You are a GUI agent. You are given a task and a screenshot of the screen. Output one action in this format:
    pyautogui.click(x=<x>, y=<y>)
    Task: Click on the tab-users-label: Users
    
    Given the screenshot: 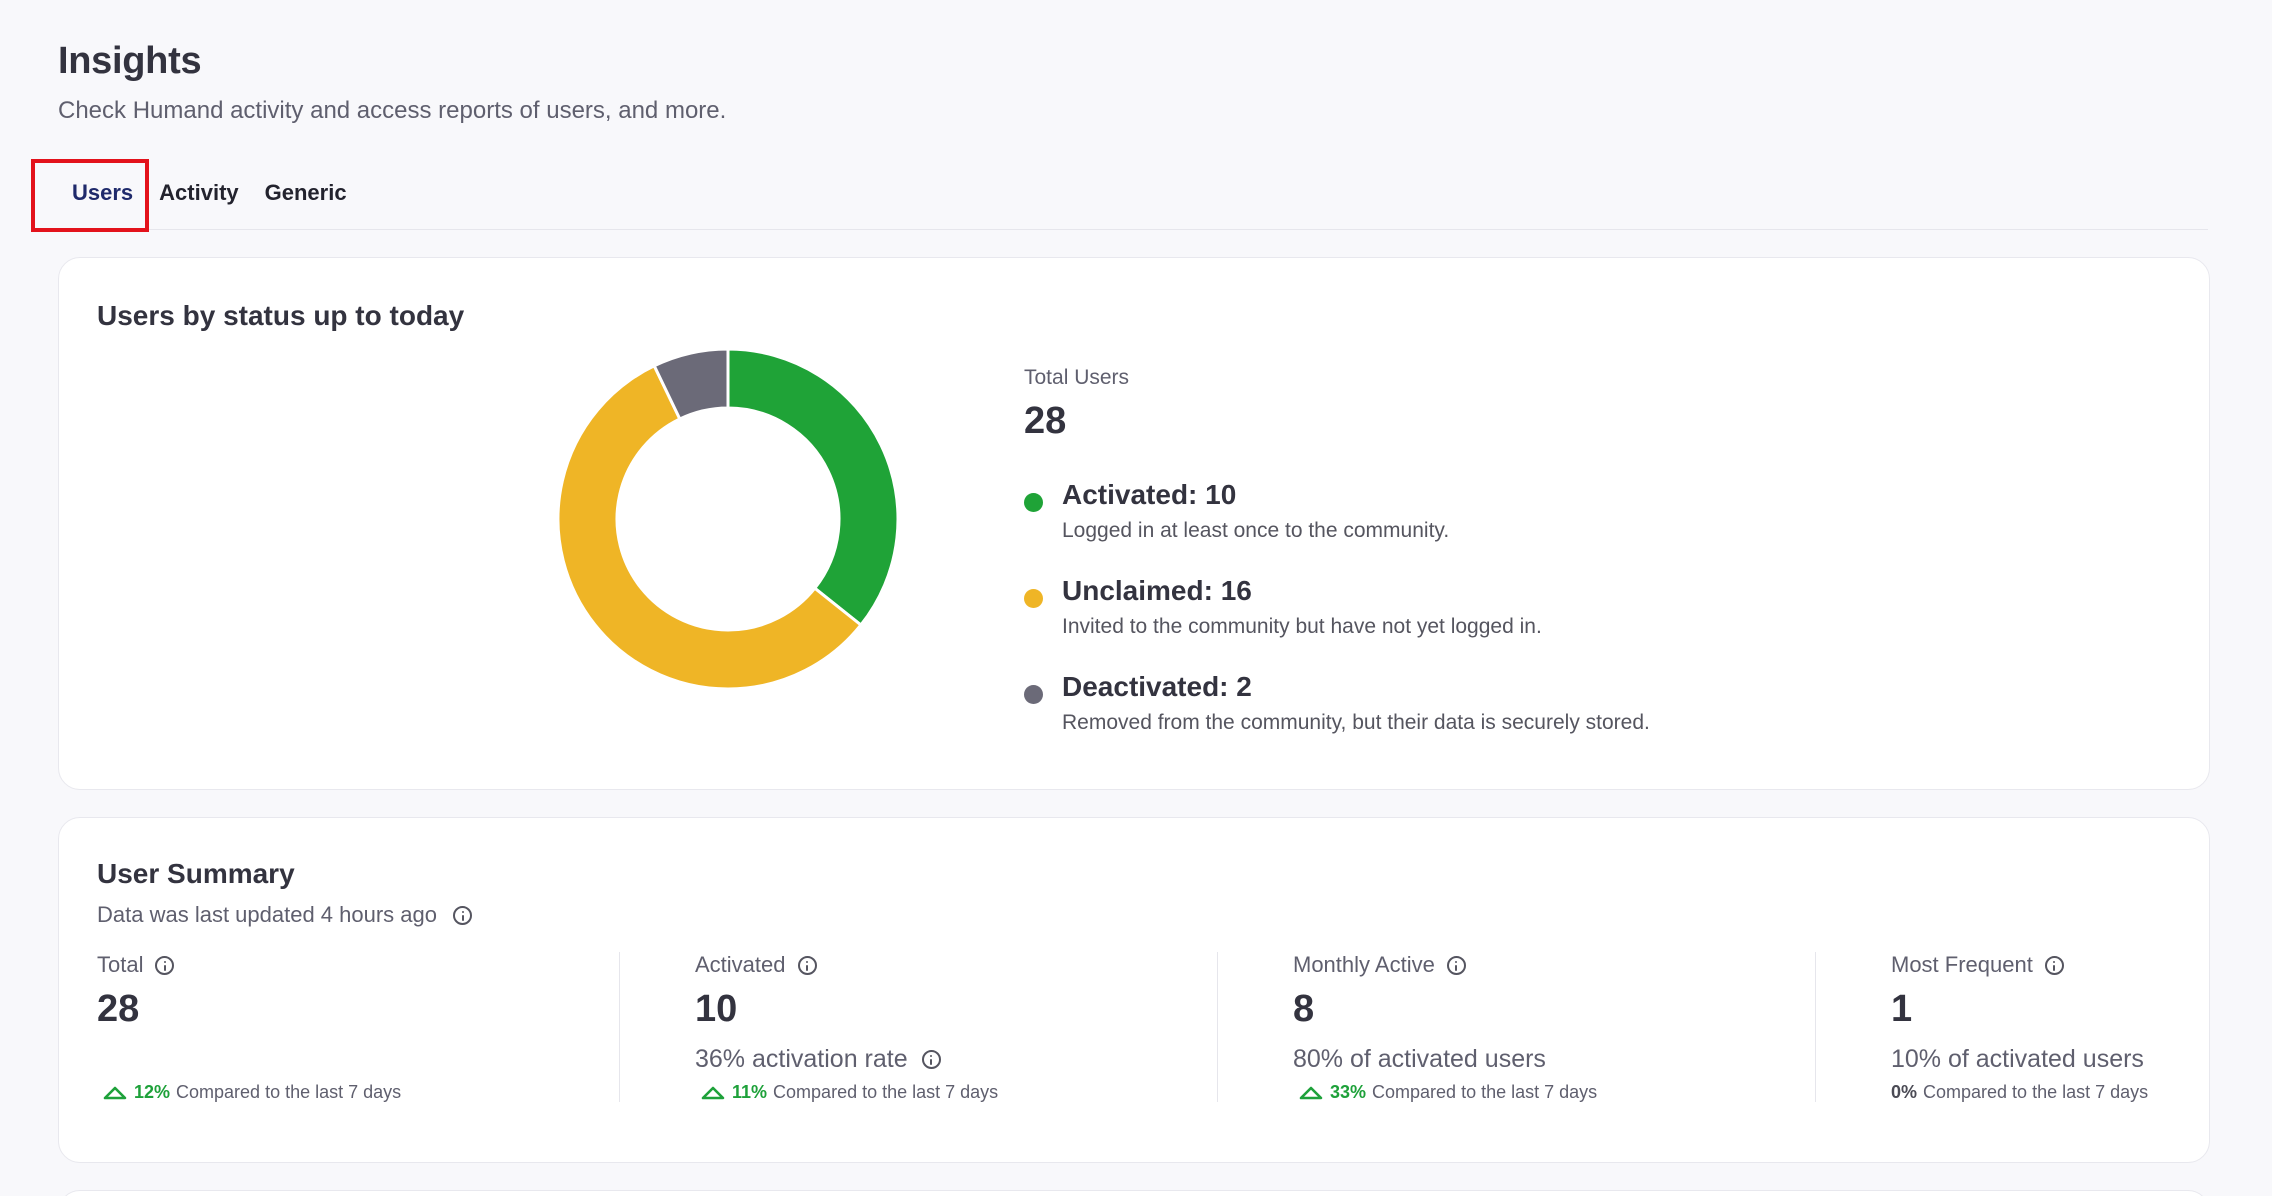 What is the action you would take?
    pyautogui.click(x=103, y=192)
    